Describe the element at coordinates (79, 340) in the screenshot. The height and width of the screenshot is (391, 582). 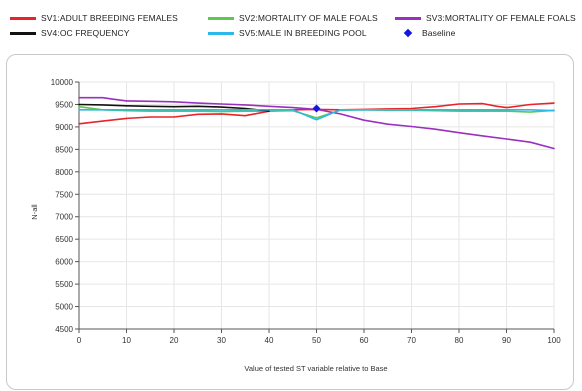
I see `x-tick-label: 0` at that location.